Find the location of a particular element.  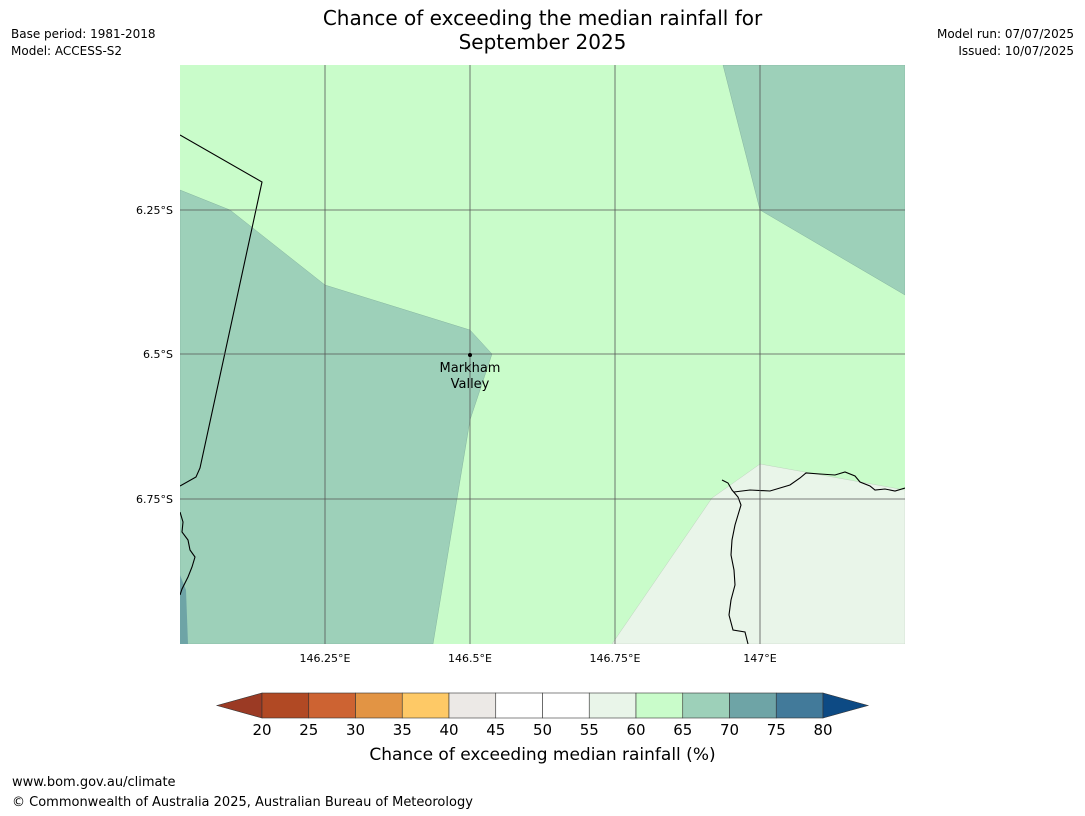

colorbar-title: Chance of exceeding median rainfall (%) is located at coordinates (542, 755).